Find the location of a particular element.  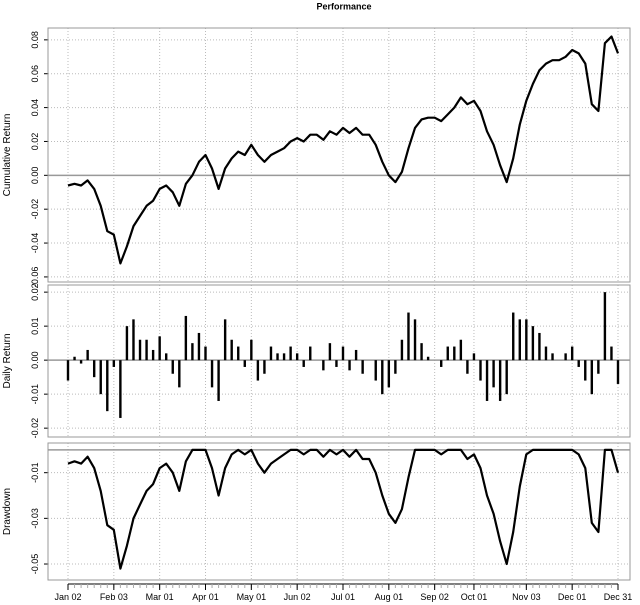

x-tick-label: Jun 02 is located at coordinates (297, 597).